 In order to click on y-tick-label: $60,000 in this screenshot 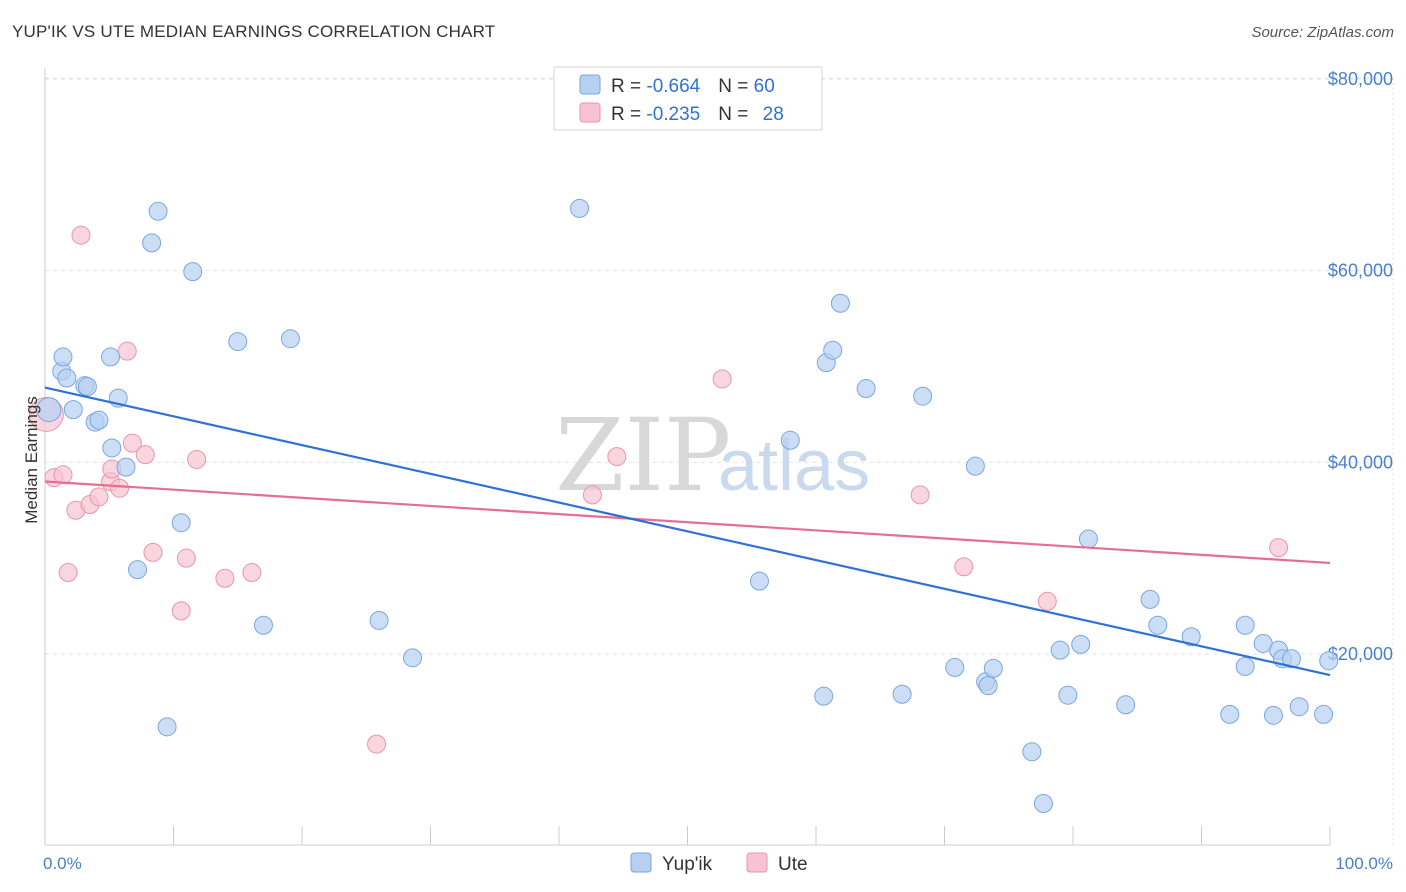, I will do `click(1360, 271)`.